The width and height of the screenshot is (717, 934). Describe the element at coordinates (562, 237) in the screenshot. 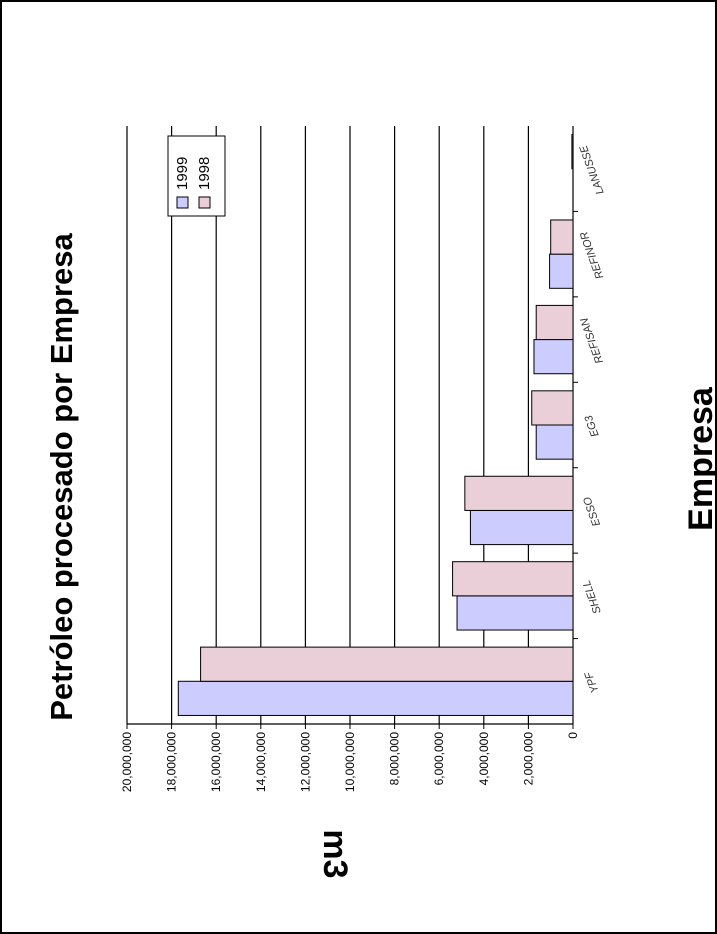

I see `bar-refinor-1998` at that location.